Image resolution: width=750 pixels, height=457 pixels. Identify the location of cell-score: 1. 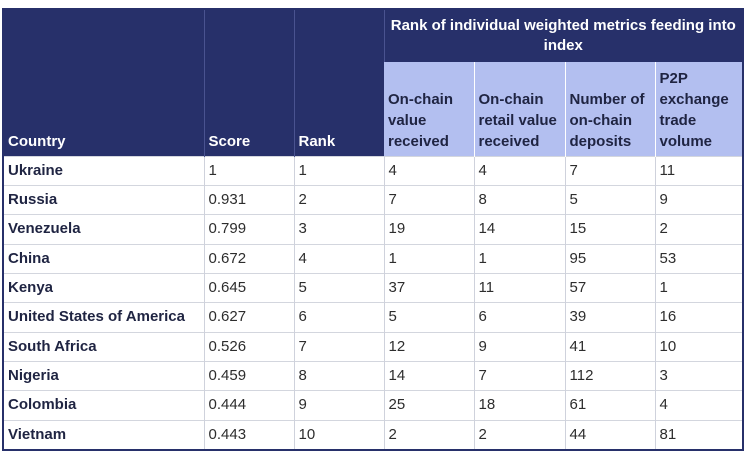
(249, 170).